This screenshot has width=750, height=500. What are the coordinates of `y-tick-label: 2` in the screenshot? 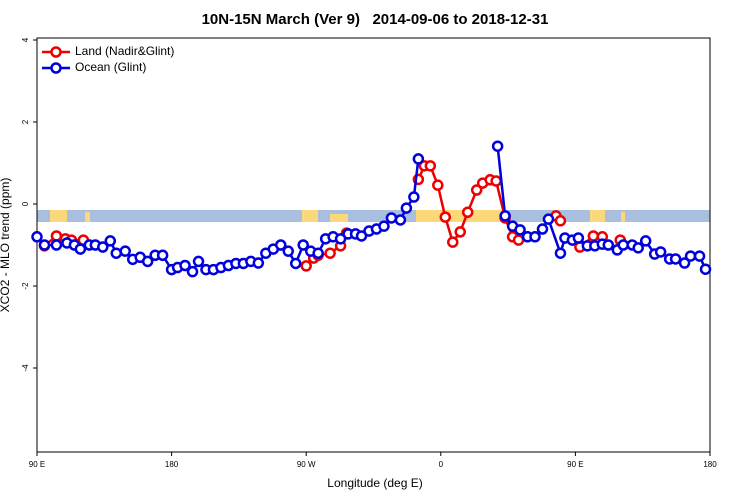 It's located at (25, 121).